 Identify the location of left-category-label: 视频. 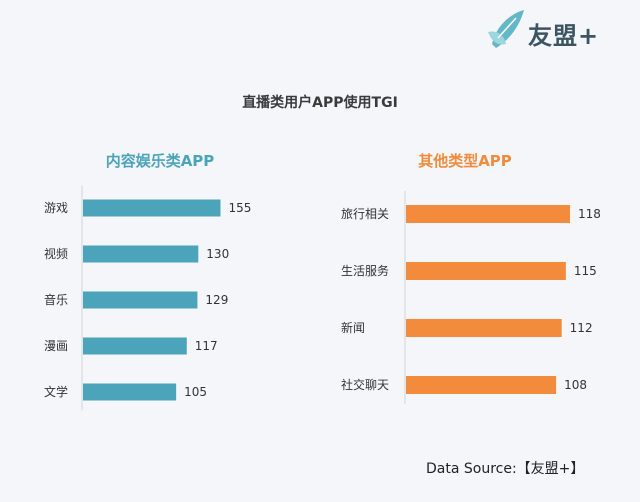
(56, 253).